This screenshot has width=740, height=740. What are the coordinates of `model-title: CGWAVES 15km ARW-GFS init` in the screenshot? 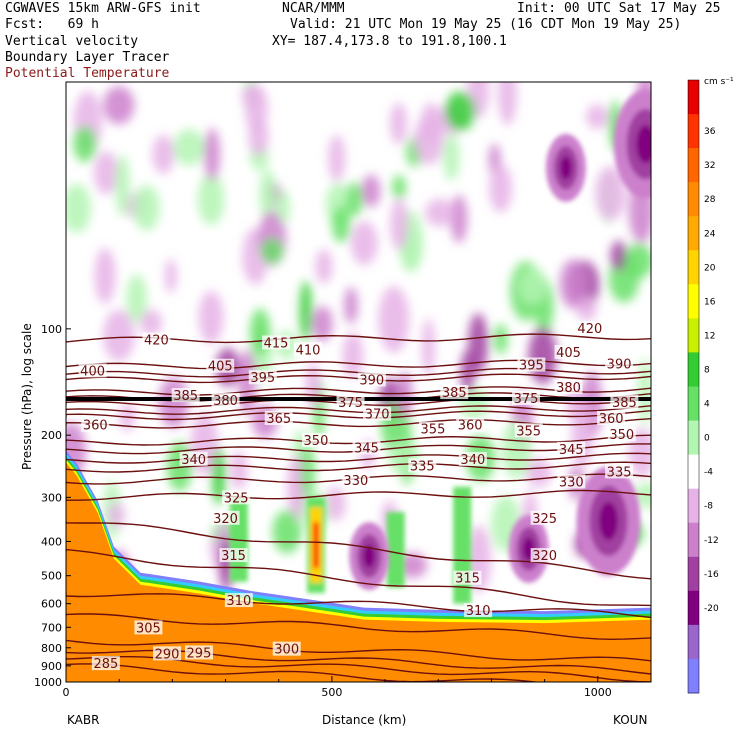 It's located at (103, 8).